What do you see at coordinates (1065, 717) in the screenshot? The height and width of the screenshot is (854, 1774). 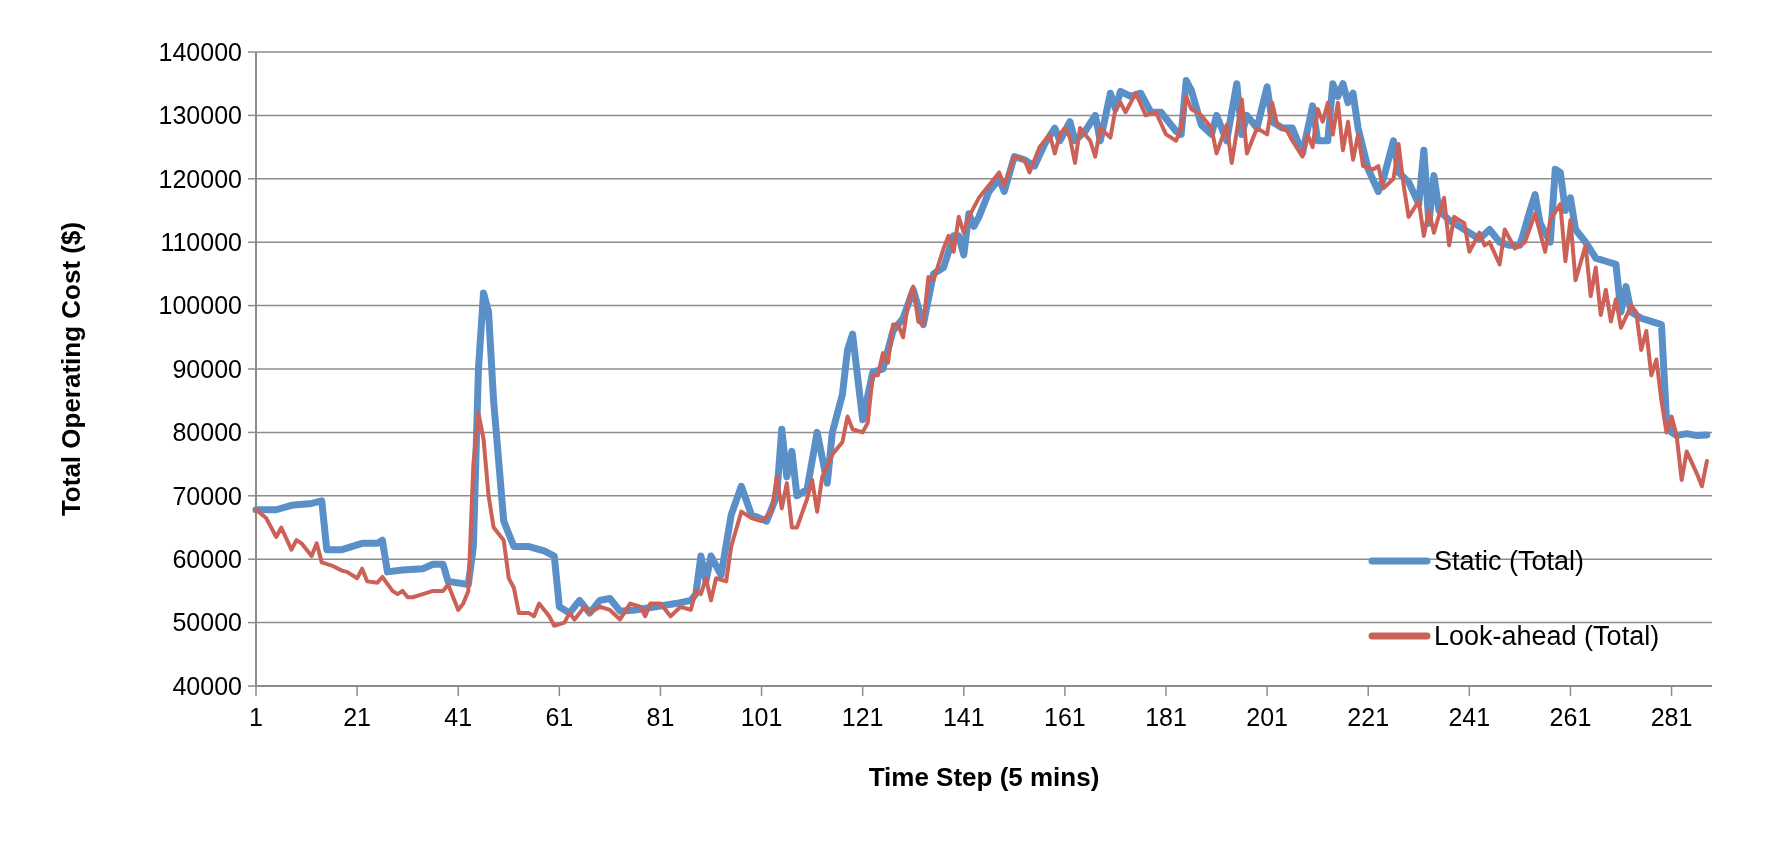 I see `x-tick-label: 161` at bounding box center [1065, 717].